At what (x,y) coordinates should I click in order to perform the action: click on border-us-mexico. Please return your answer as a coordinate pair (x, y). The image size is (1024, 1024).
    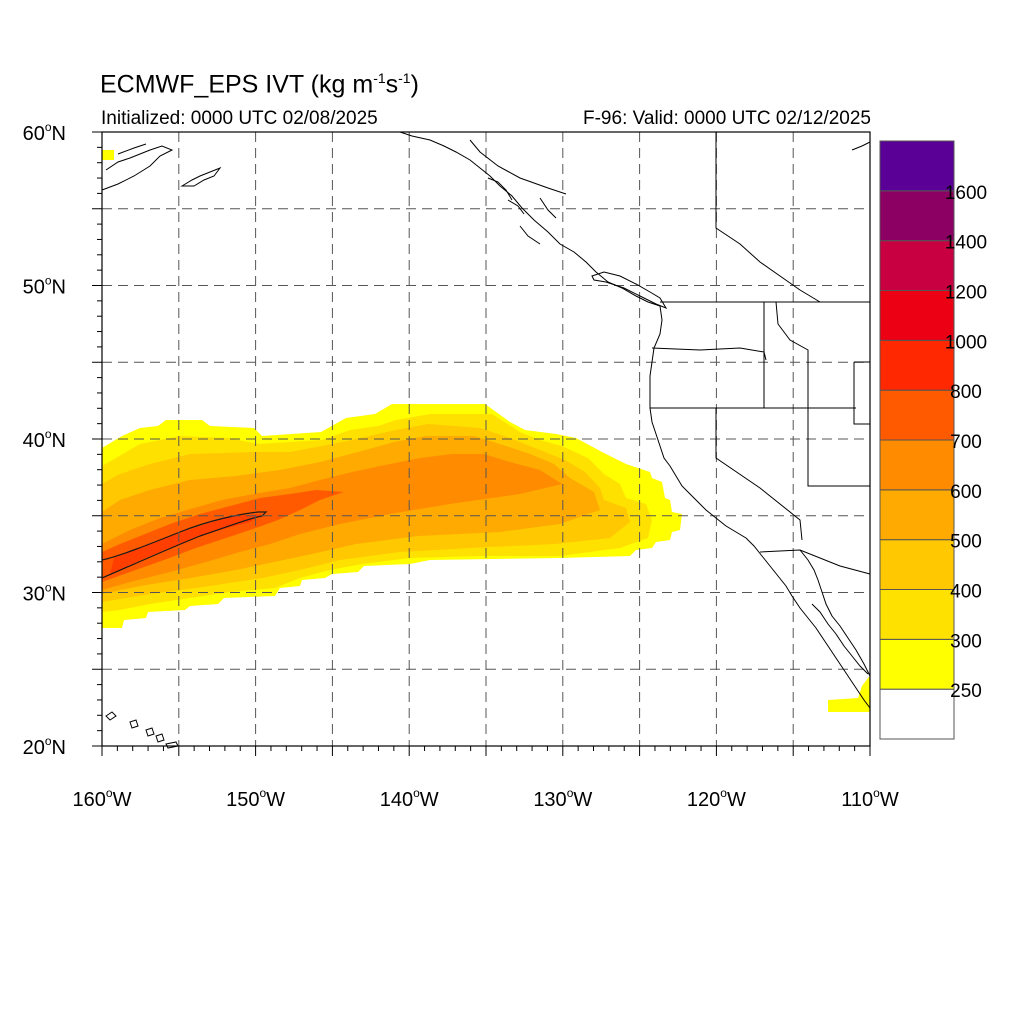
    Looking at the image, I should click on (815, 562).